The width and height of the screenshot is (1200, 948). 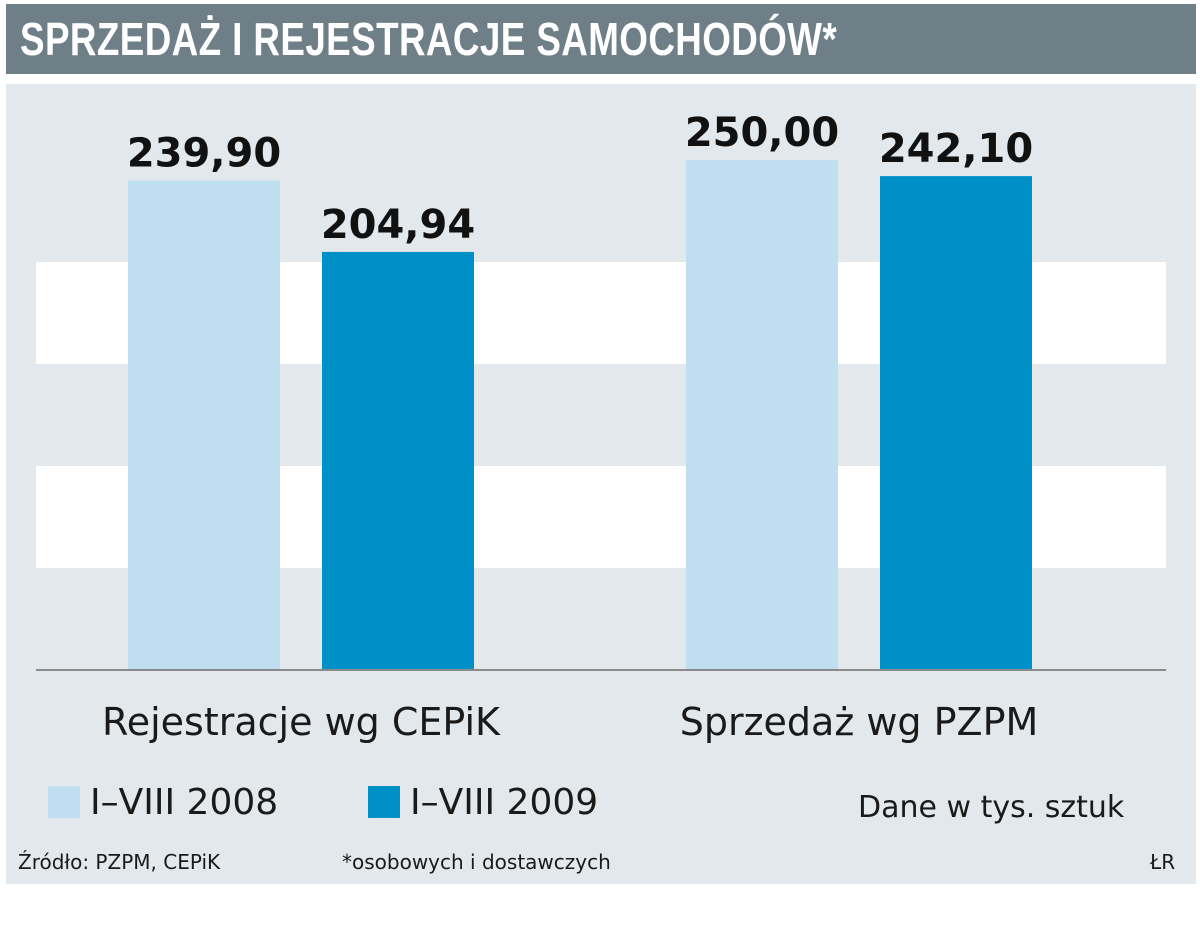 I want to click on value-labels: 239,90 204,94 250,00 242,10, so click(x=580, y=179).